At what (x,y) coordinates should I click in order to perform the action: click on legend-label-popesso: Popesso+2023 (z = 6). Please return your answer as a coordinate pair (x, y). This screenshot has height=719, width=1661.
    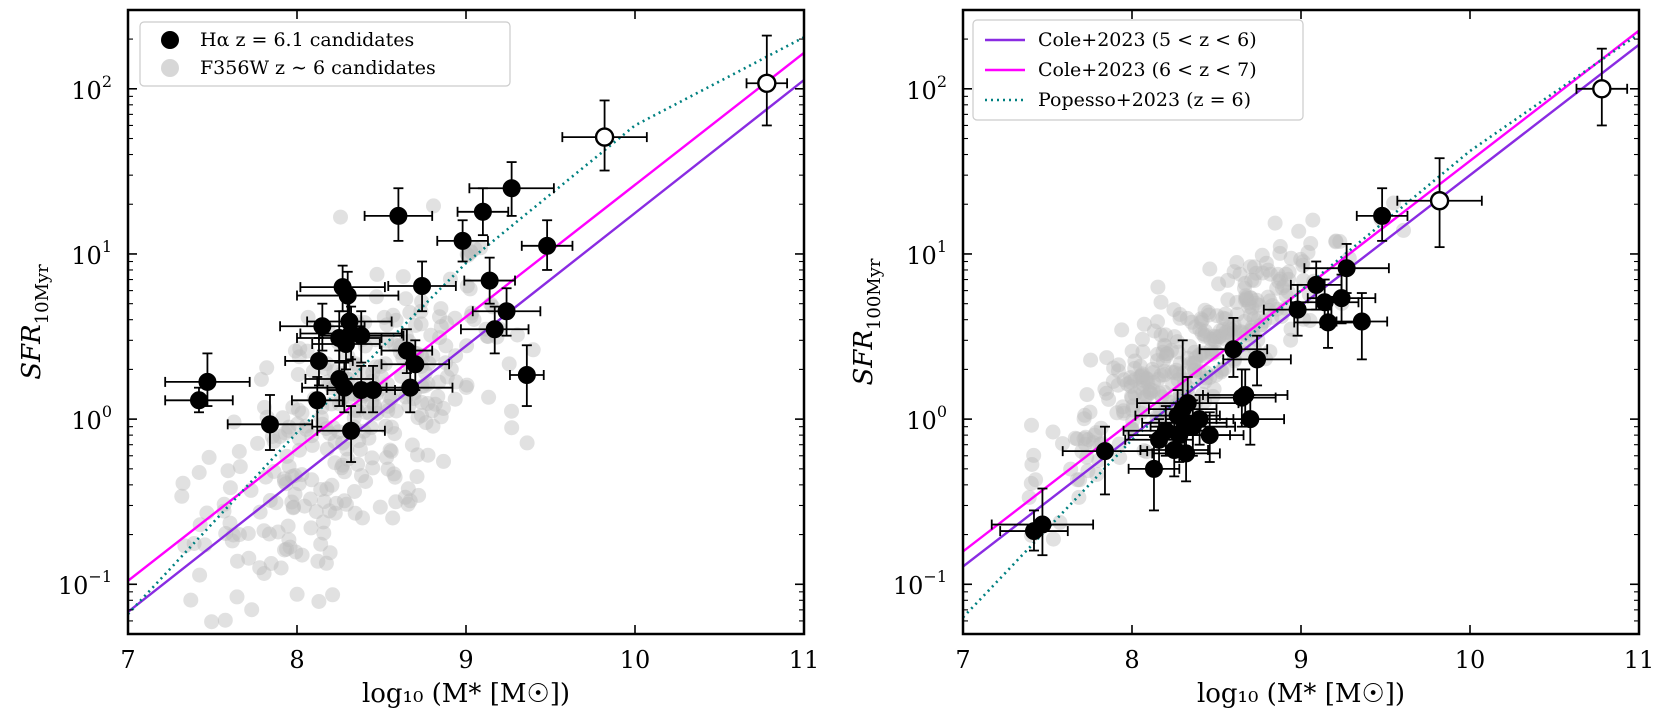
    Looking at the image, I should click on (1144, 100).